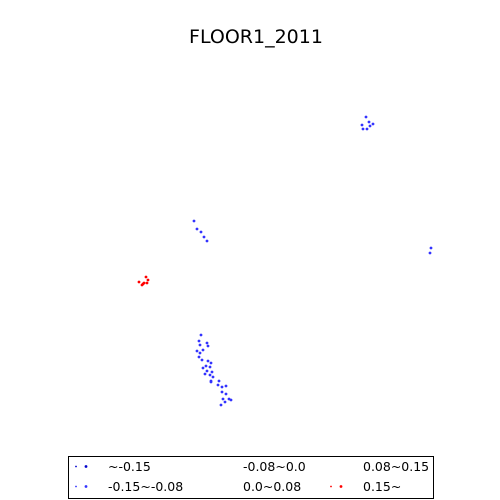 The width and height of the screenshot is (500, 500). Describe the element at coordinates (274, 466) in the screenshot. I see `legend-label: -0.08~0.0` at that location.